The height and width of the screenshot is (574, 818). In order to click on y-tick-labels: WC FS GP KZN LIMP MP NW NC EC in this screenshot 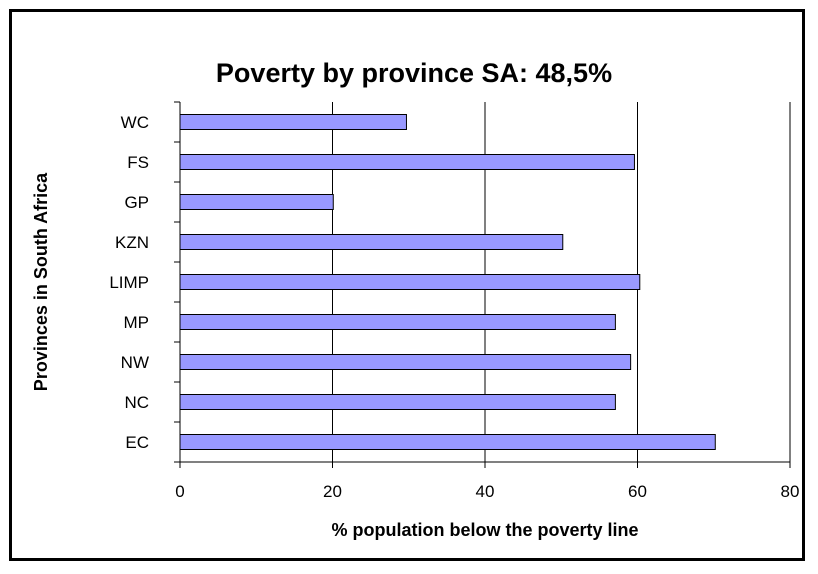, I will do `click(129, 282)`.